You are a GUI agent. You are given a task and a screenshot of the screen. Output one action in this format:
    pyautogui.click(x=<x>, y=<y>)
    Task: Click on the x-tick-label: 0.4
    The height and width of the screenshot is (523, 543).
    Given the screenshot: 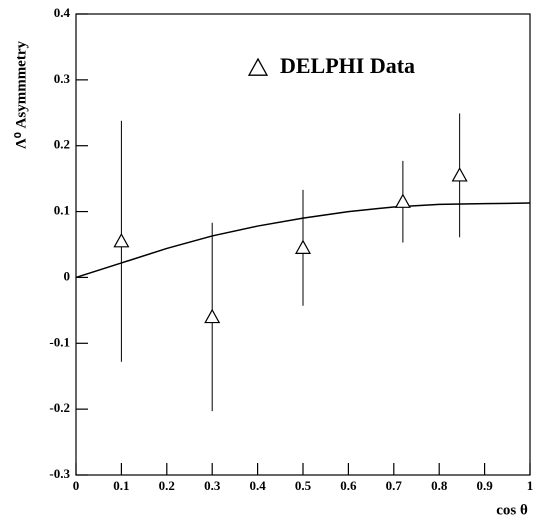 What is the action you would take?
    pyautogui.click(x=257, y=485)
    